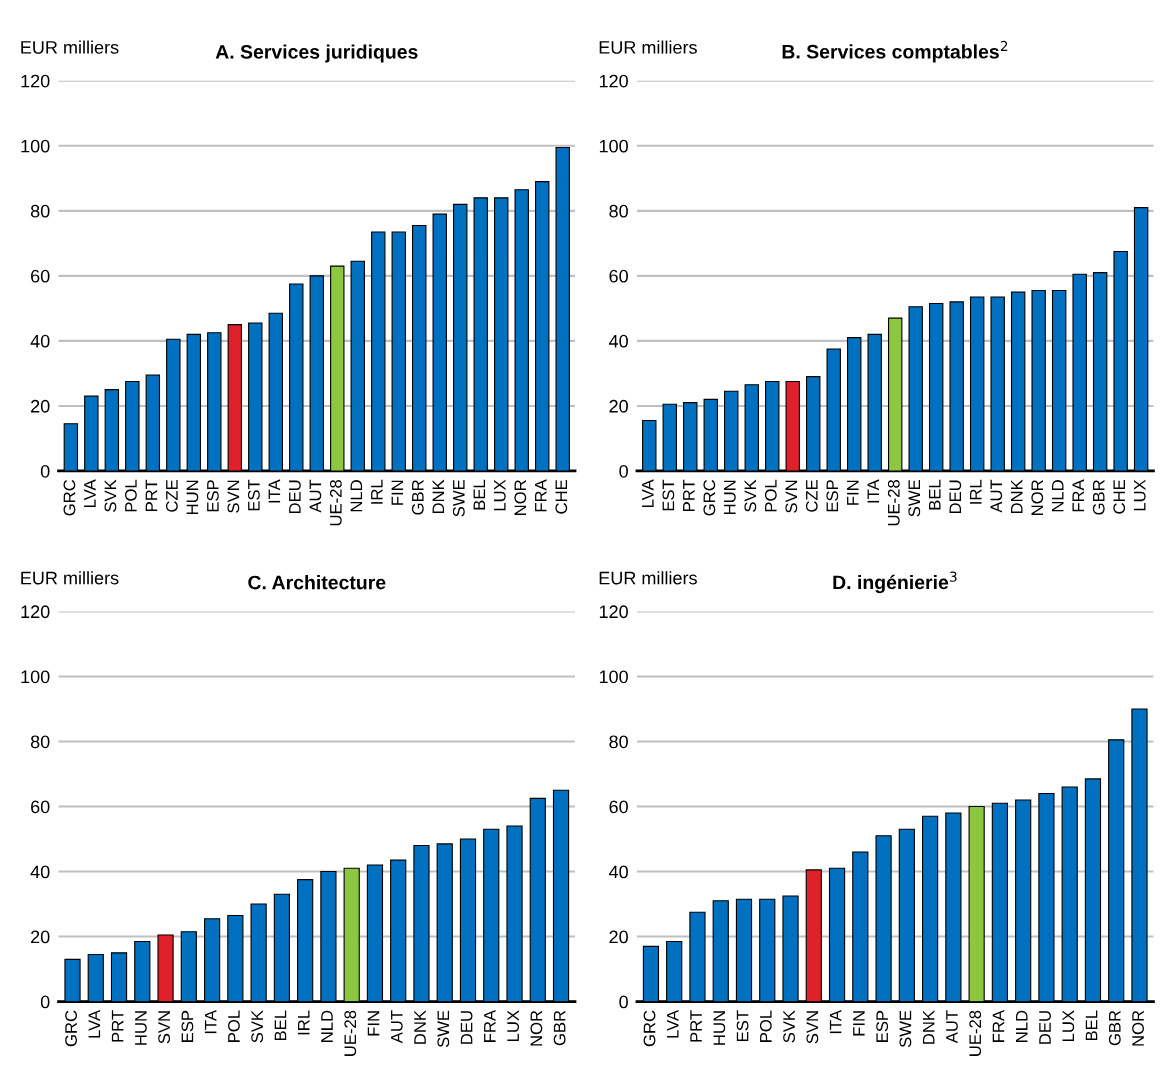 This screenshot has height=1077, width=1171. Describe the element at coordinates (479, 494) in the screenshot. I see `x-tick-label: BEL` at that location.